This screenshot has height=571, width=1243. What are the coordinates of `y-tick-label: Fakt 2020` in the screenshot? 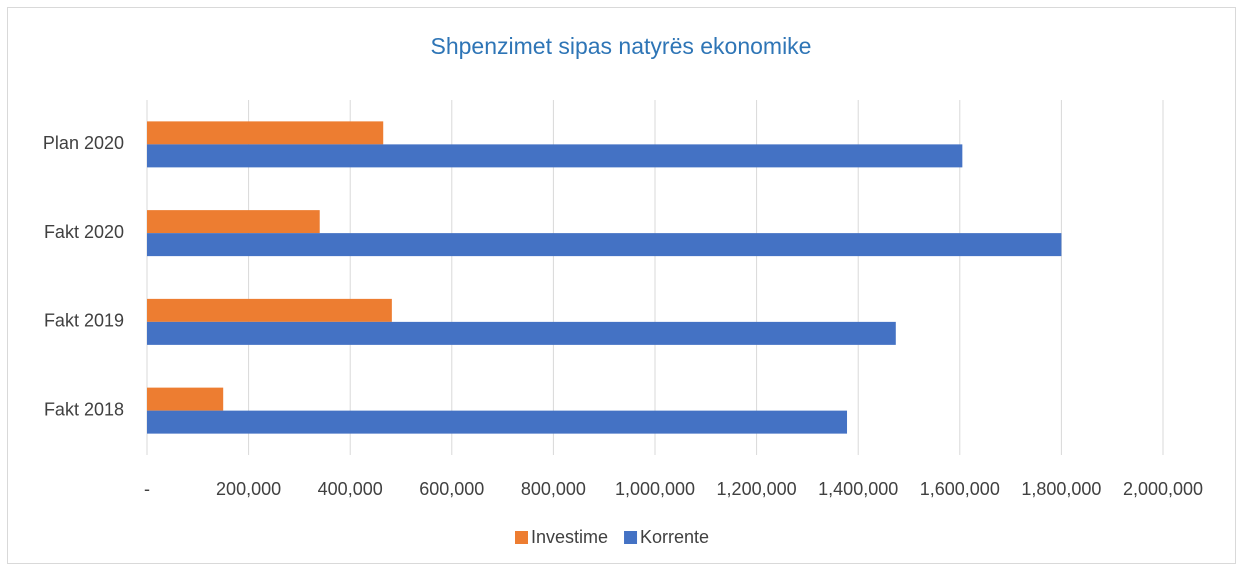 It's located at (84, 232).